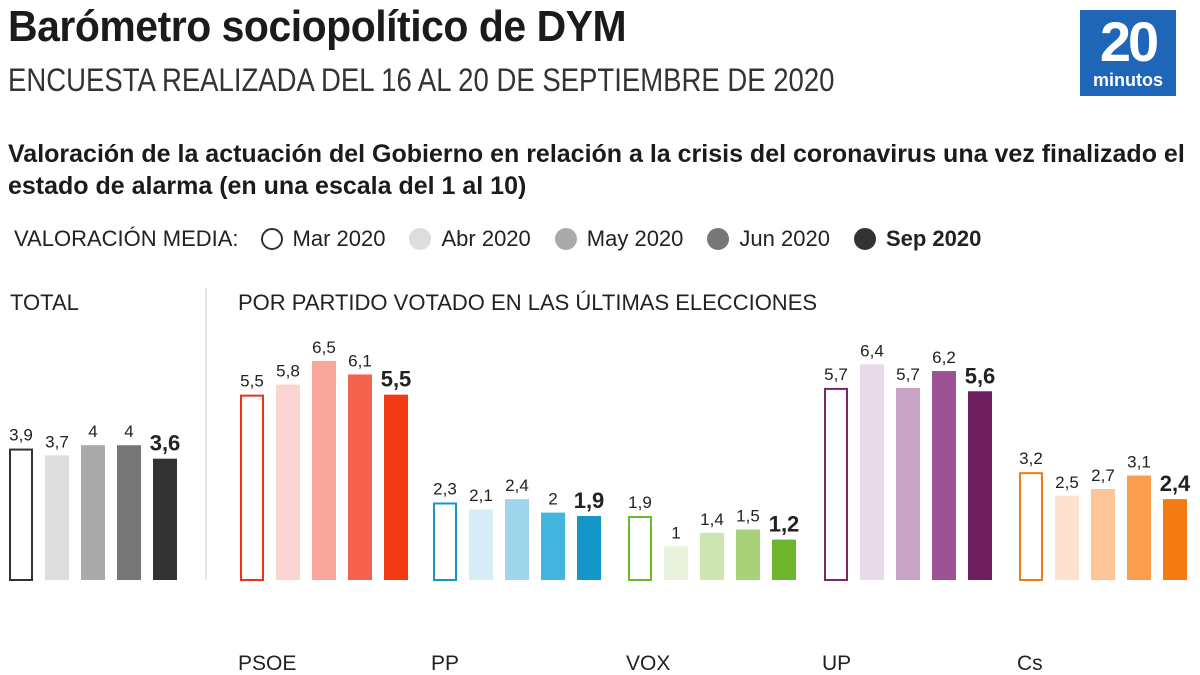 The height and width of the screenshot is (675, 1200). What do you see at coordinates (486, 238) in the screenshot?
I see `legend-item-label: Abr 2020` at bounding box center [486, 238].